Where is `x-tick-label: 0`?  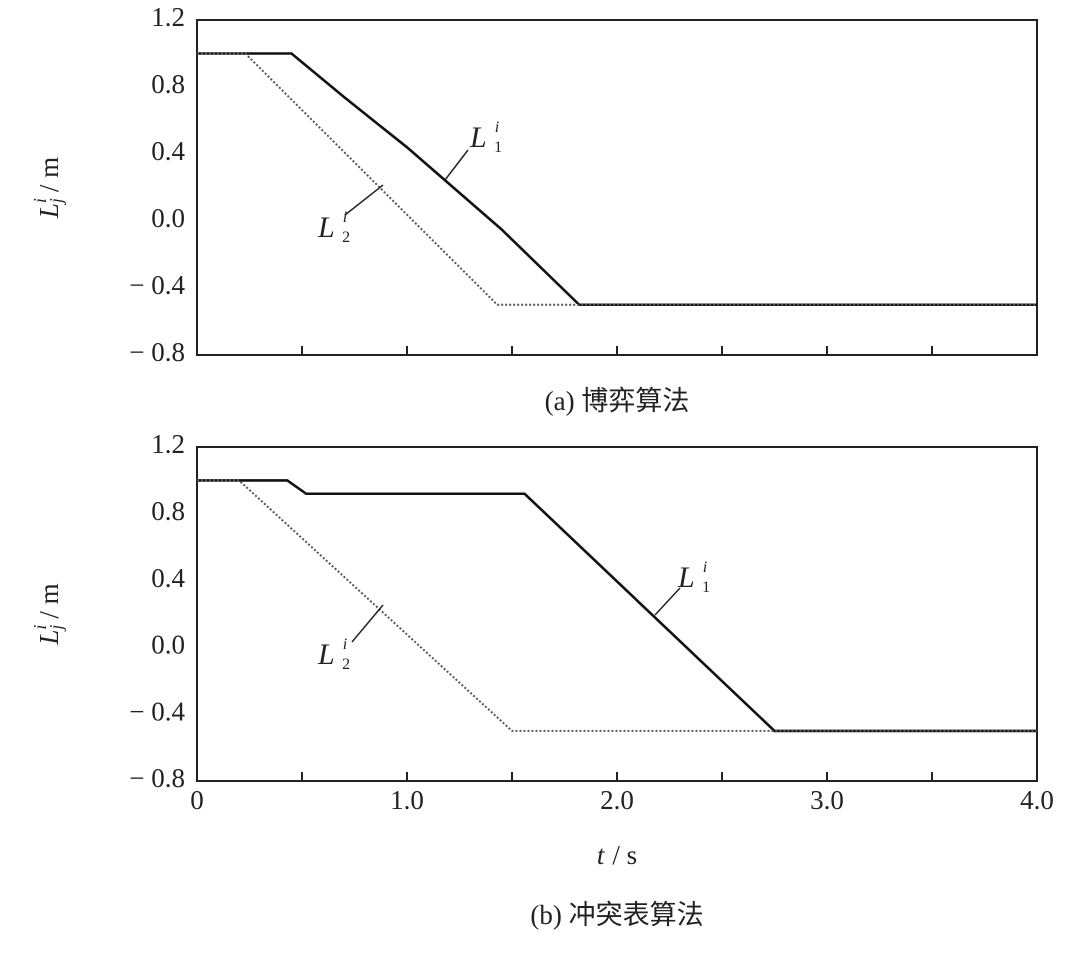
x-tick-label: 0 is located at coordinates (197, 800).